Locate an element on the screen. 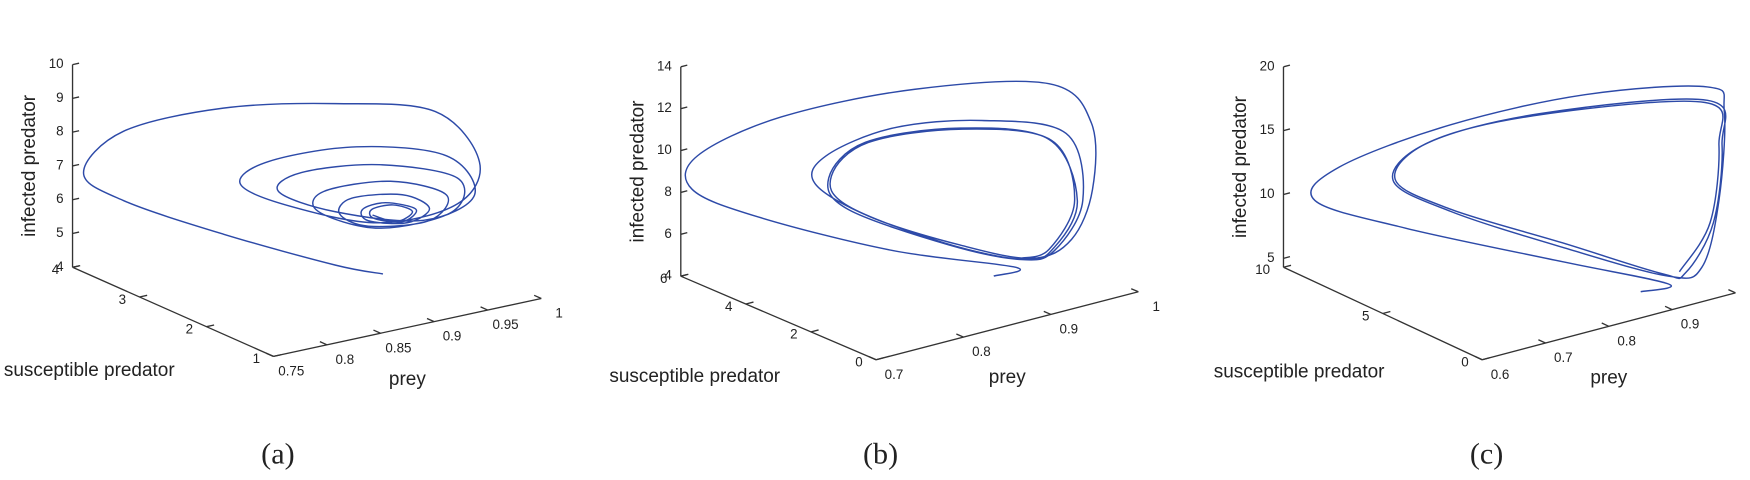 The width and height of the screenshot is (1750, 480). z-tick-label: 14 is located at coordinates (664, 65).